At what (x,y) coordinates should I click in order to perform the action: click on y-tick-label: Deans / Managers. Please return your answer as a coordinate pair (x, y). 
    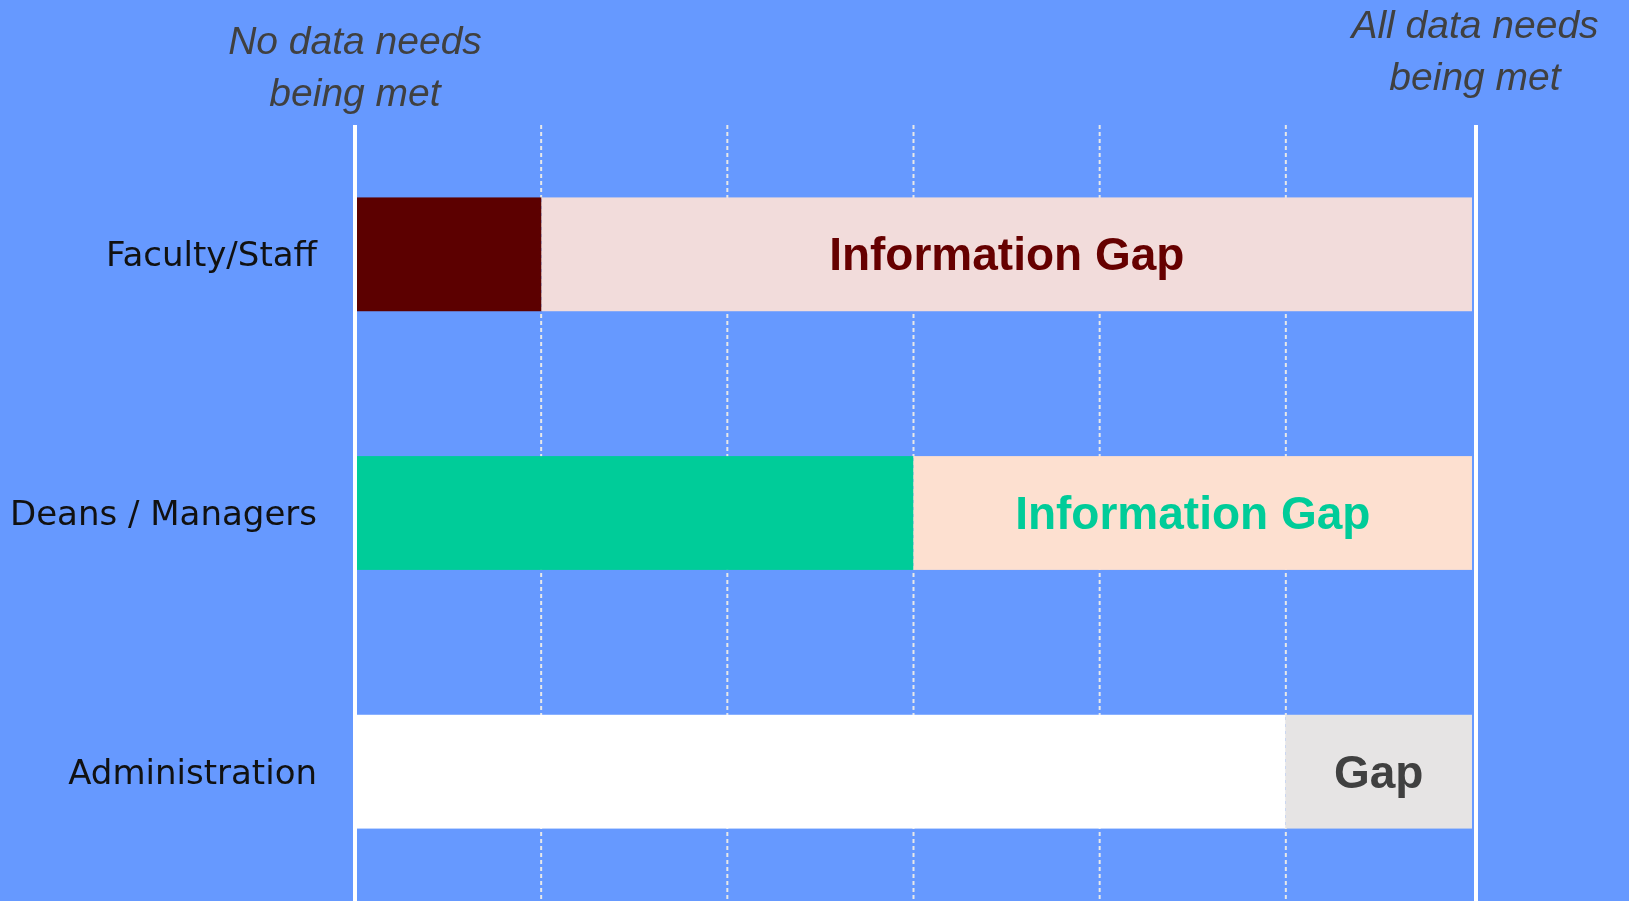
    Looking at the image, I should click on (163, 513).